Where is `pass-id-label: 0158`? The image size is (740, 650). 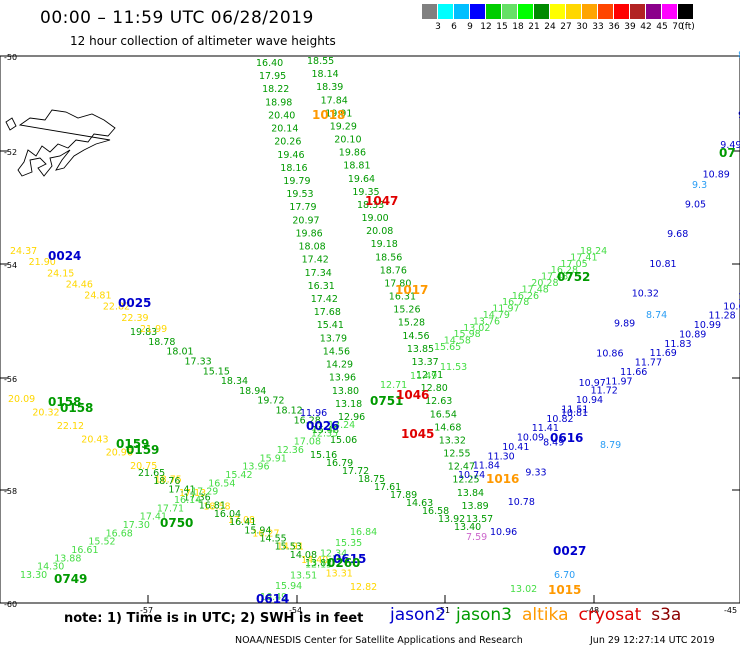
pass-id-label: 0158 is located at coordinates (64, 402).